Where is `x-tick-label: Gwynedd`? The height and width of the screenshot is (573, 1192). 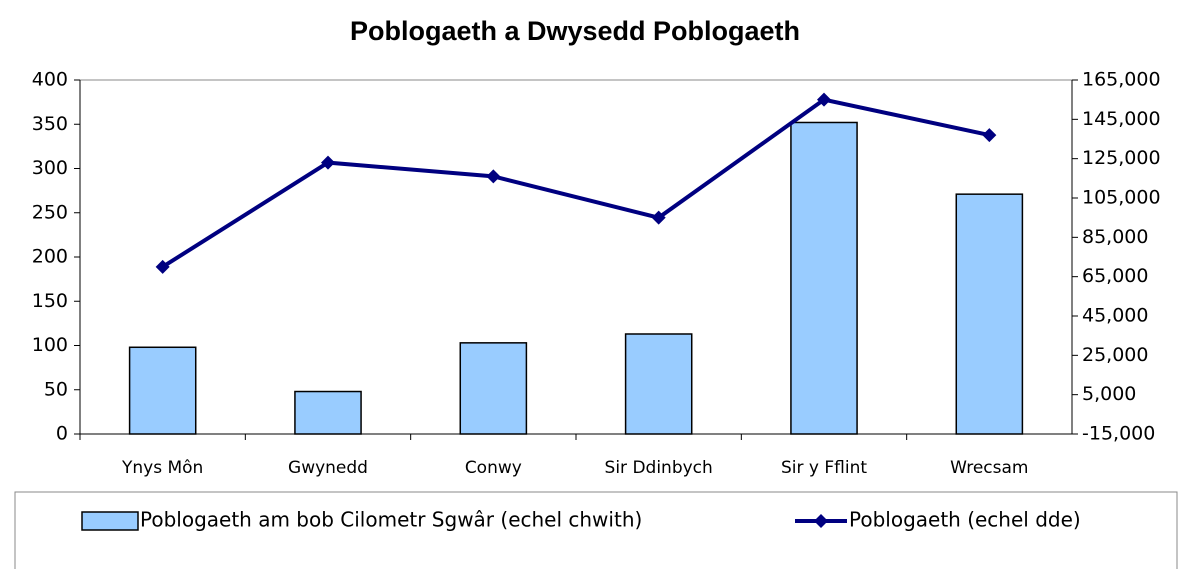 x-tick-label: Gwynedd is located at coordinates (328, 468).